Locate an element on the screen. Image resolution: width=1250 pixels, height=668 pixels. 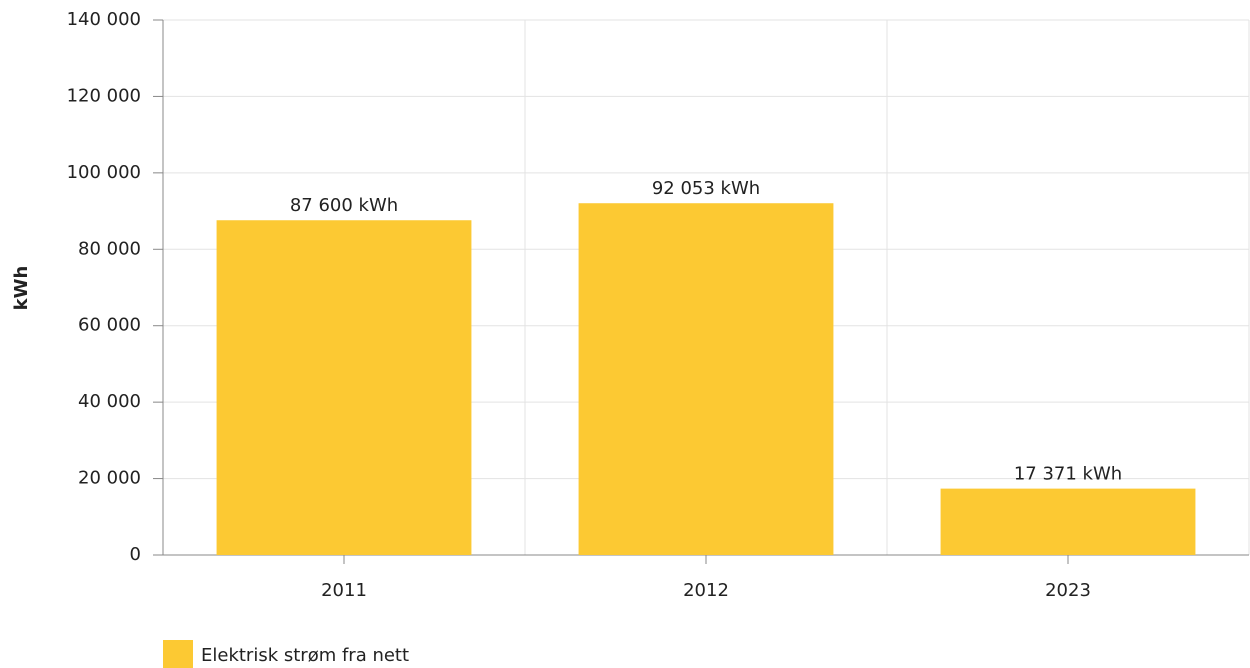
x-tick-label: 2023 is located at coordinates (1068, 590).